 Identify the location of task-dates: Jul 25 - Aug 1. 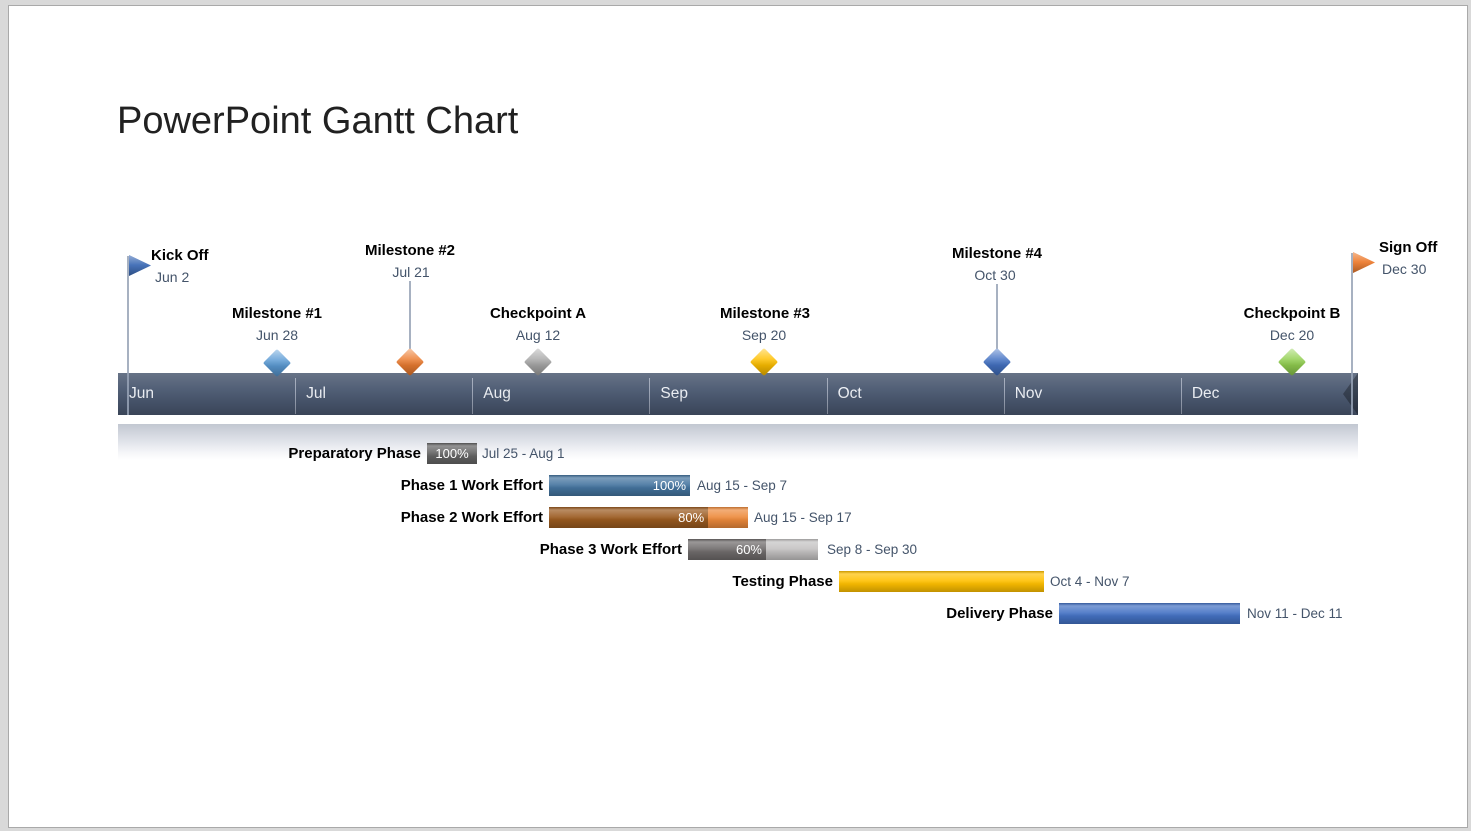
(523, 453).